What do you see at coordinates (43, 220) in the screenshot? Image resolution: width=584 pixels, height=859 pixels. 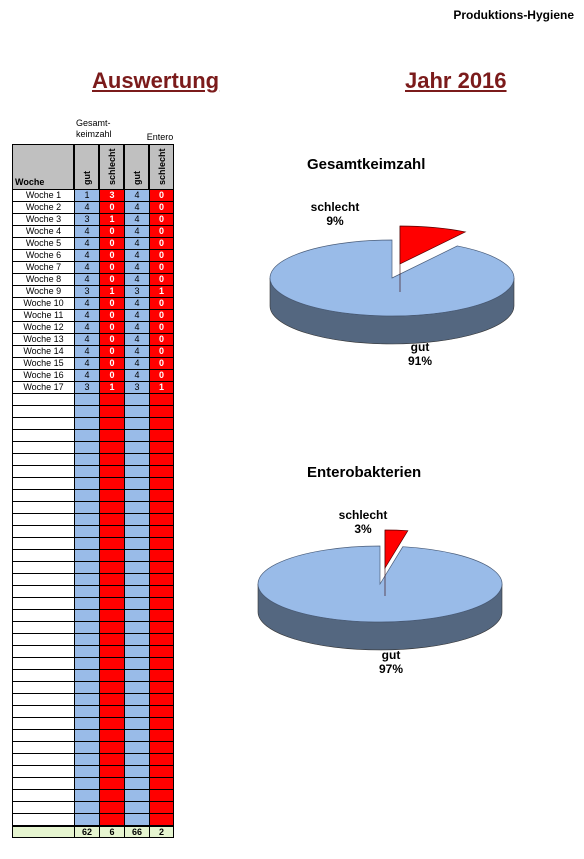 I see `cell-week: Woche 3` at bounding box center [43, 220].